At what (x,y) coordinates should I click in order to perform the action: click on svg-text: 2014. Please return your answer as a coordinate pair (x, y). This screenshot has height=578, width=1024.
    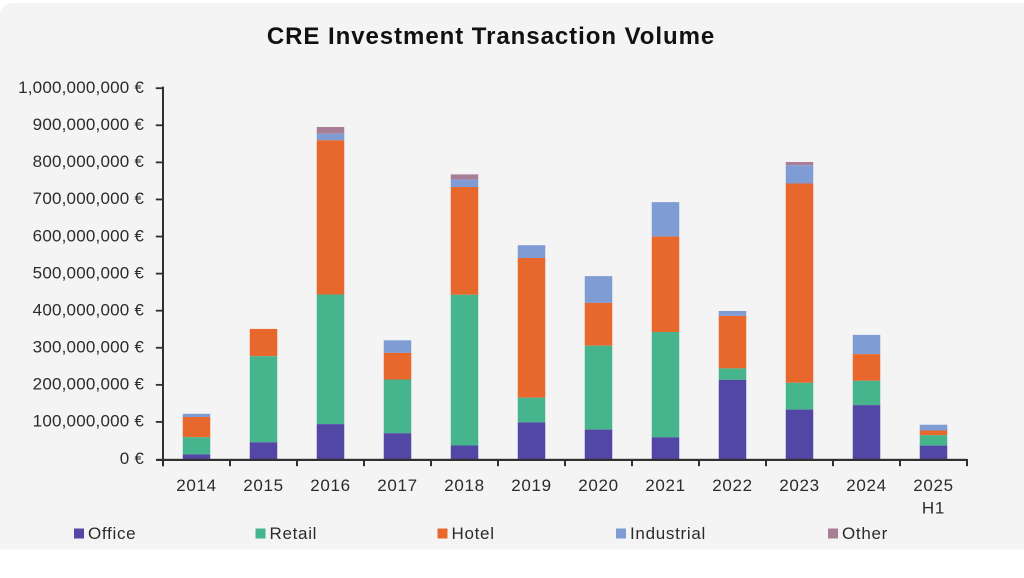
    Looking at the image, I should click on (196, 485).